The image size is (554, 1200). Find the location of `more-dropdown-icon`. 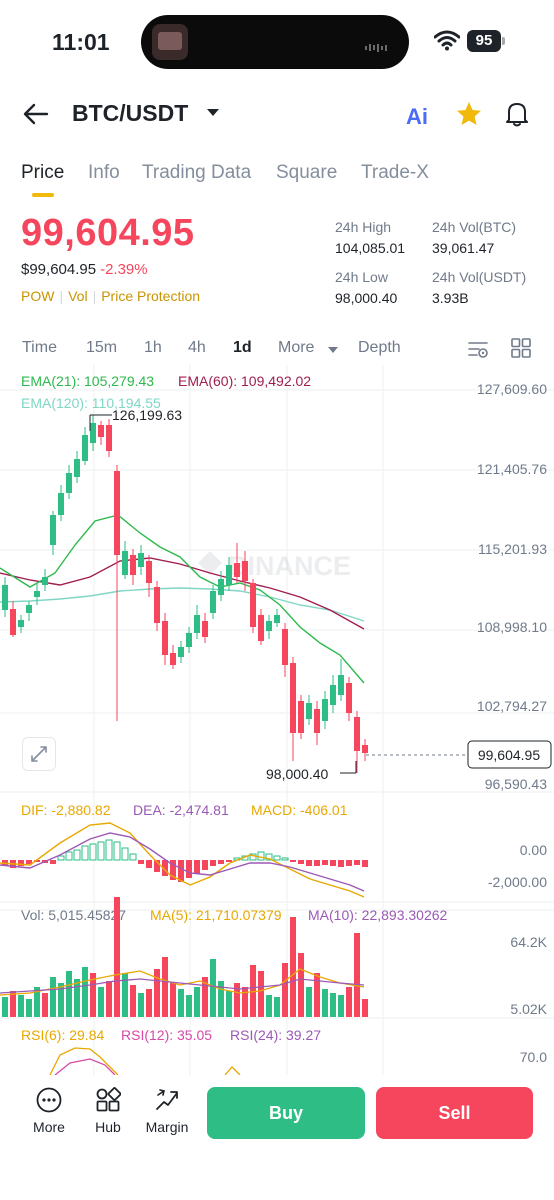

more-dropdown-icon is located at coordinates (333, 350).